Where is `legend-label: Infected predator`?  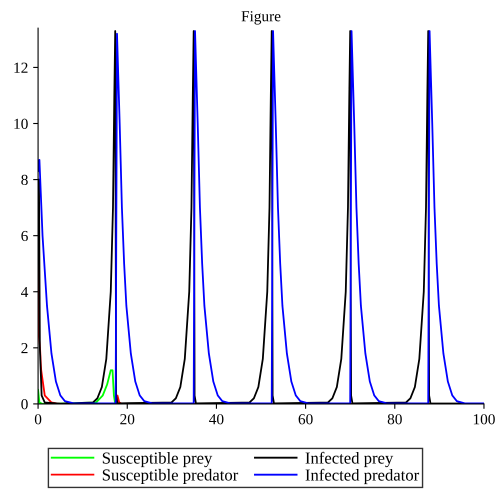
legend-label: Infected predator is located at coordinates (363, 476).